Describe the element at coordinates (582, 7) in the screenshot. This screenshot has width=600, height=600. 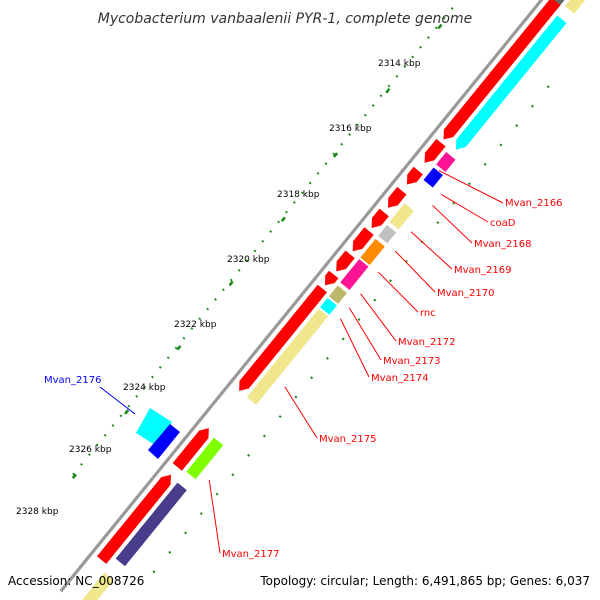
I see `gene-feature-top-khaki` at that location.